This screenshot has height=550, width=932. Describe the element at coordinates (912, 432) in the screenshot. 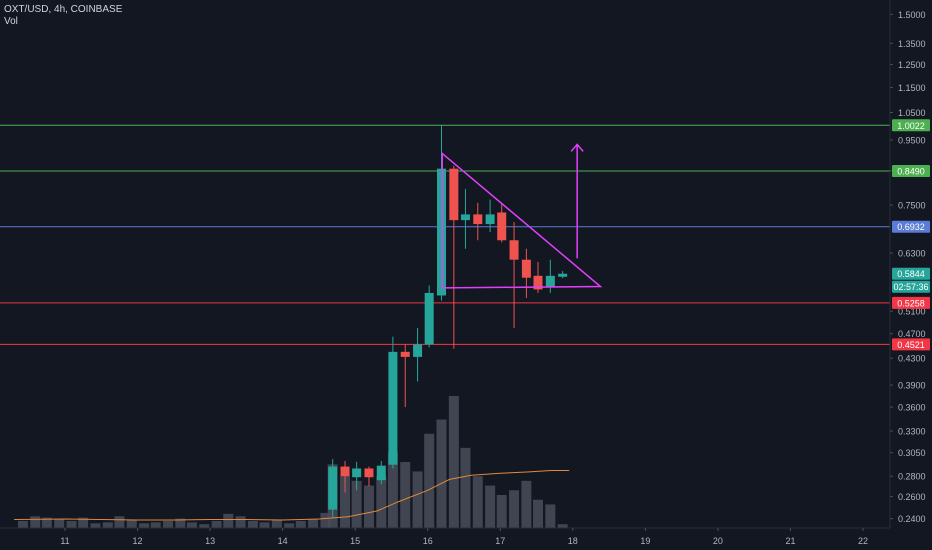

I see `price-axis-tick-label: 0.3300` at that location.